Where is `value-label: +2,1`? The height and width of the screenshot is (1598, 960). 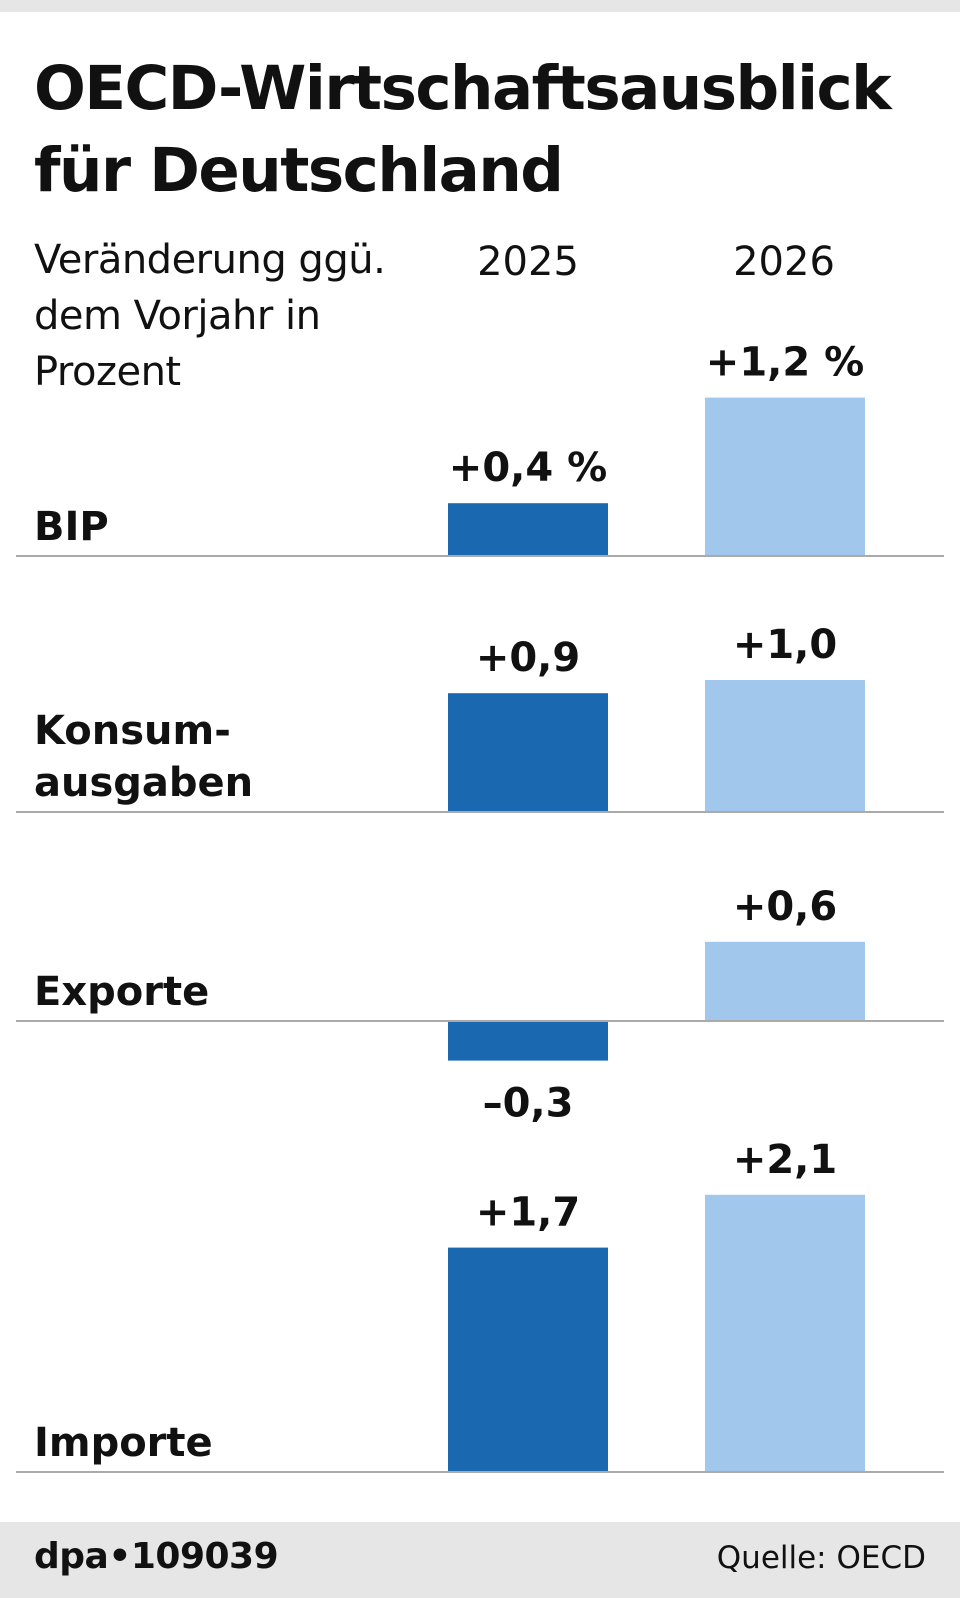
value-label: +2,1 is located at coordinates (785, 1160).